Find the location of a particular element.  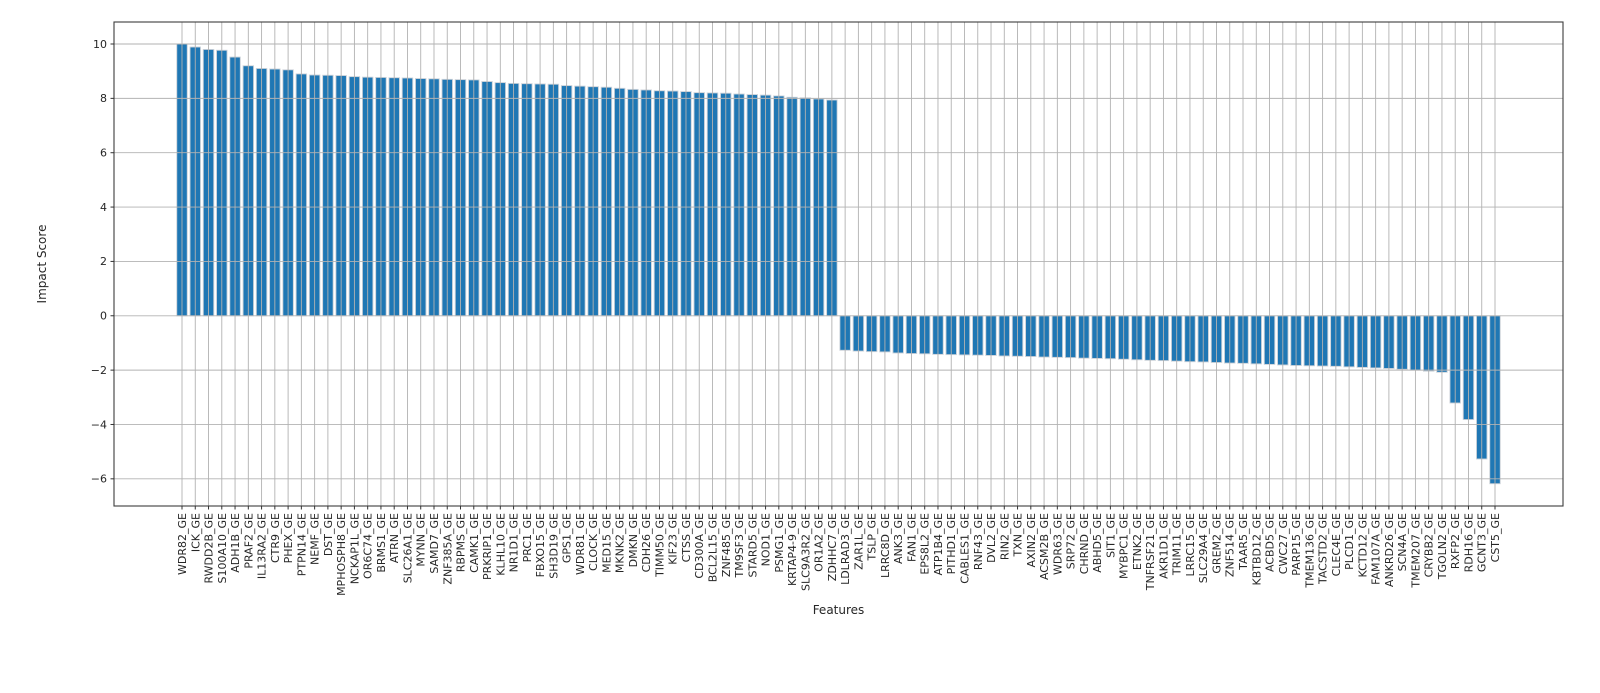

x-tick-label: SLC9A3R2_GE is located at coordinates (805, 552).